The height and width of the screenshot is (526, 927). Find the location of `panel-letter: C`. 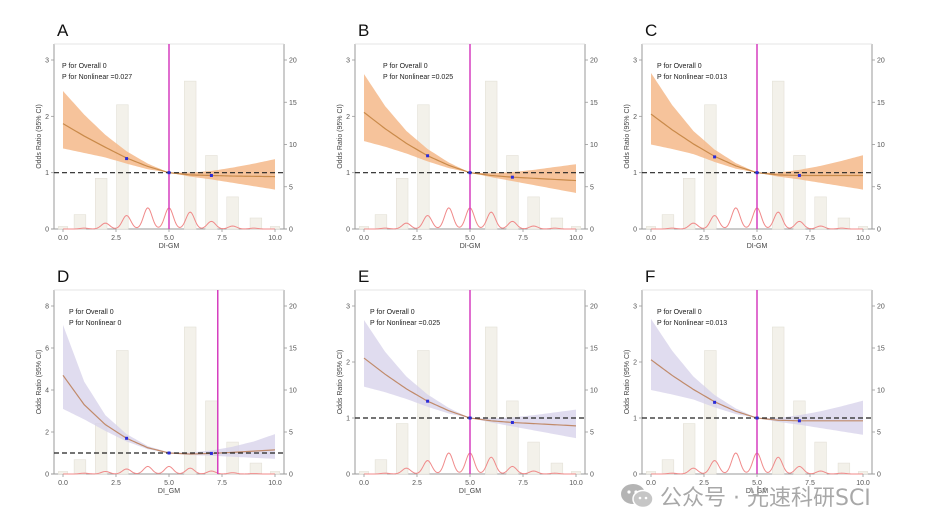

panel-letter: C is located at coordinates (651, 30).